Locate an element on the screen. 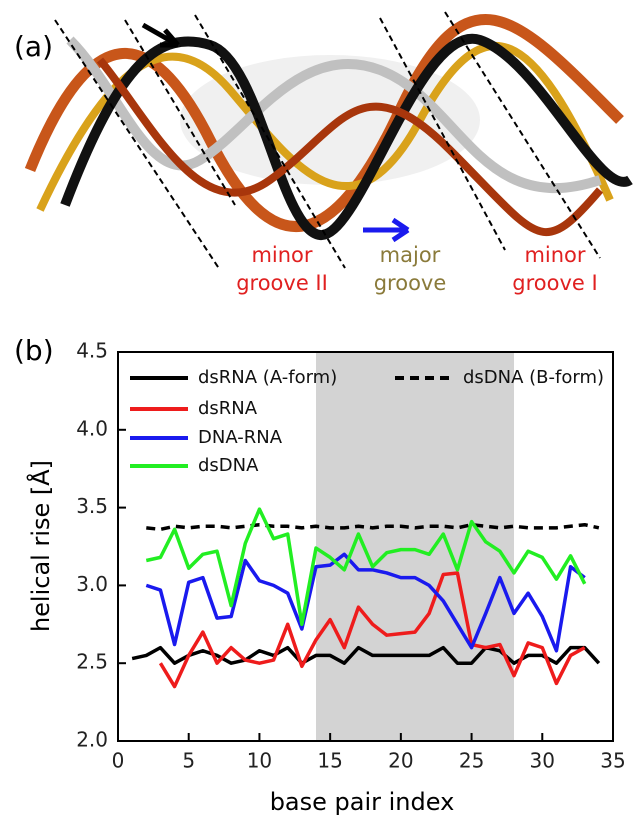 The height and width of the screenshot is (824, 635). annotation: minor groove II is located at coordinates (282, 269).